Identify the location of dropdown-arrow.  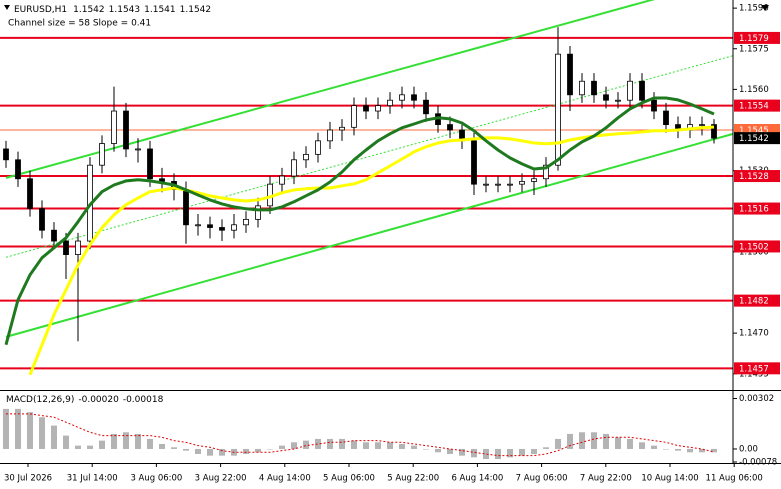
(765, 8).